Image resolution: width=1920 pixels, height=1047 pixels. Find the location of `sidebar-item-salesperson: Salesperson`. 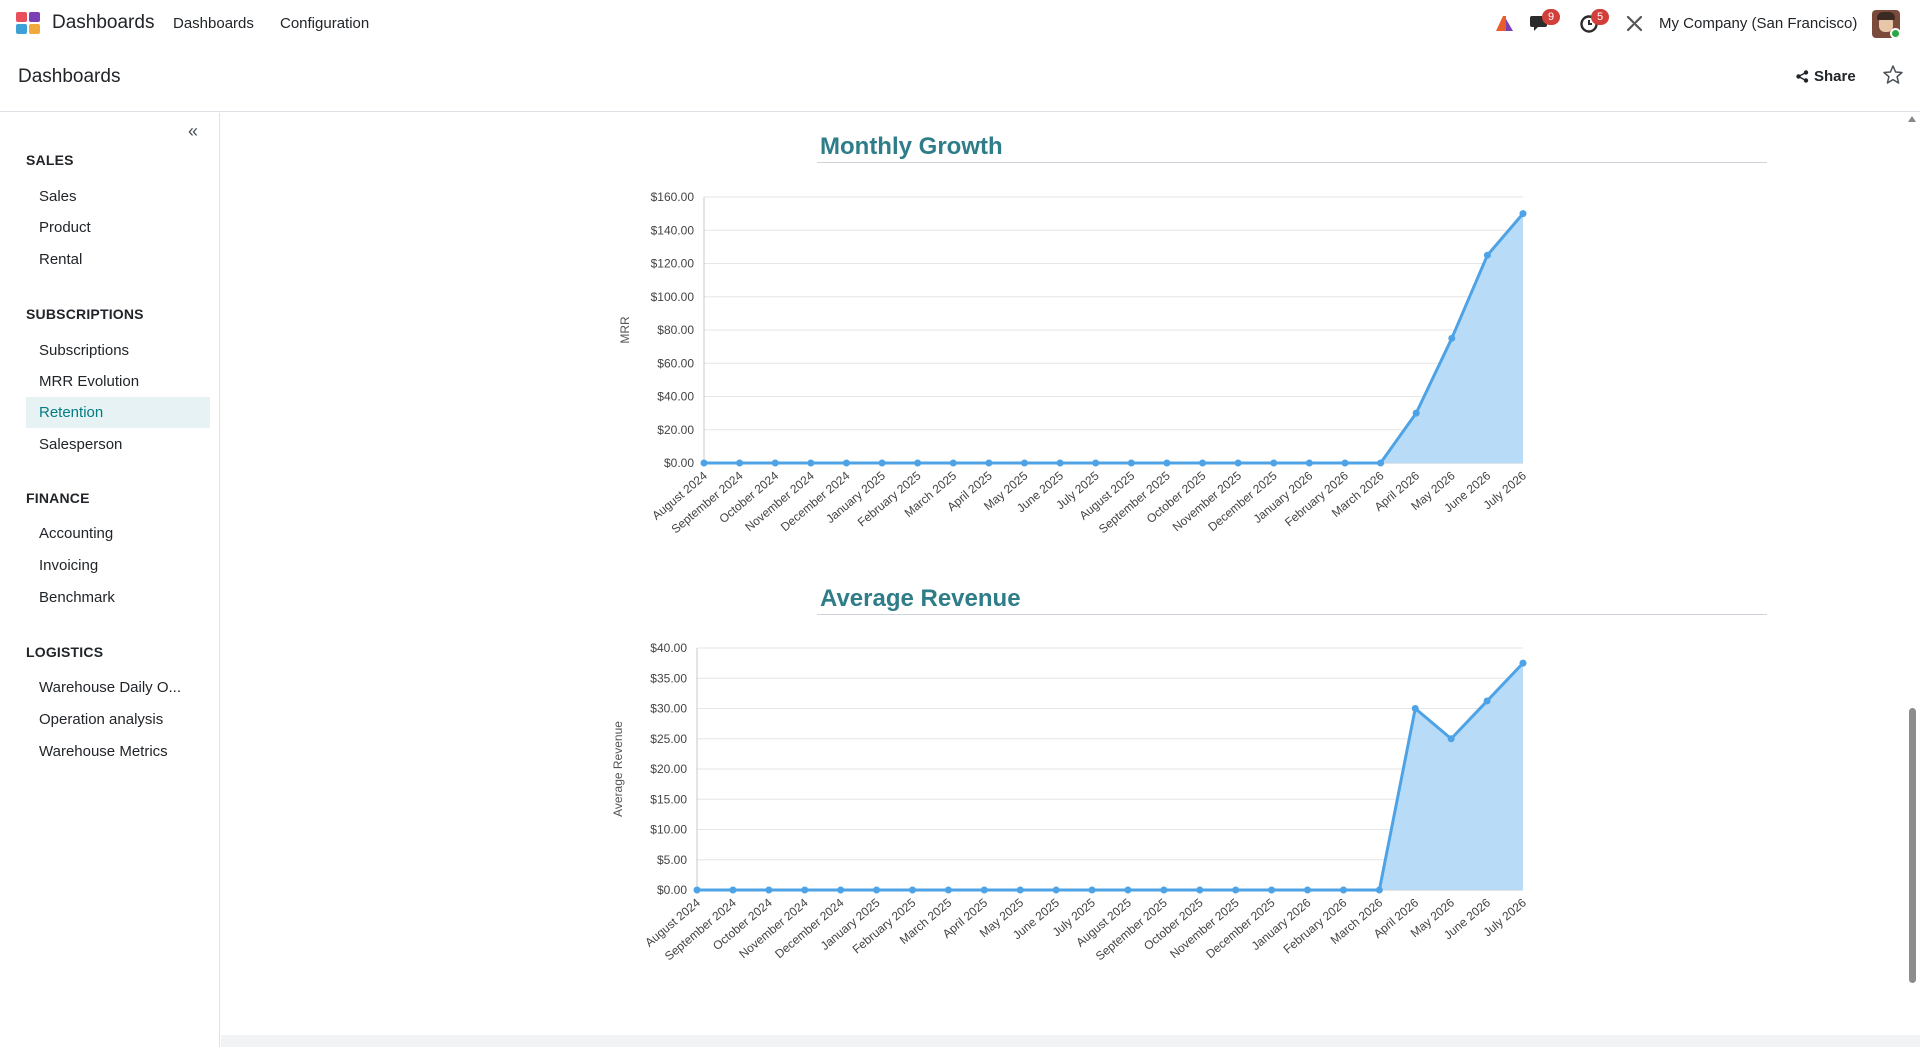

sidebar-item-salesperson: Salesperson is located at coordinates (81, 444).